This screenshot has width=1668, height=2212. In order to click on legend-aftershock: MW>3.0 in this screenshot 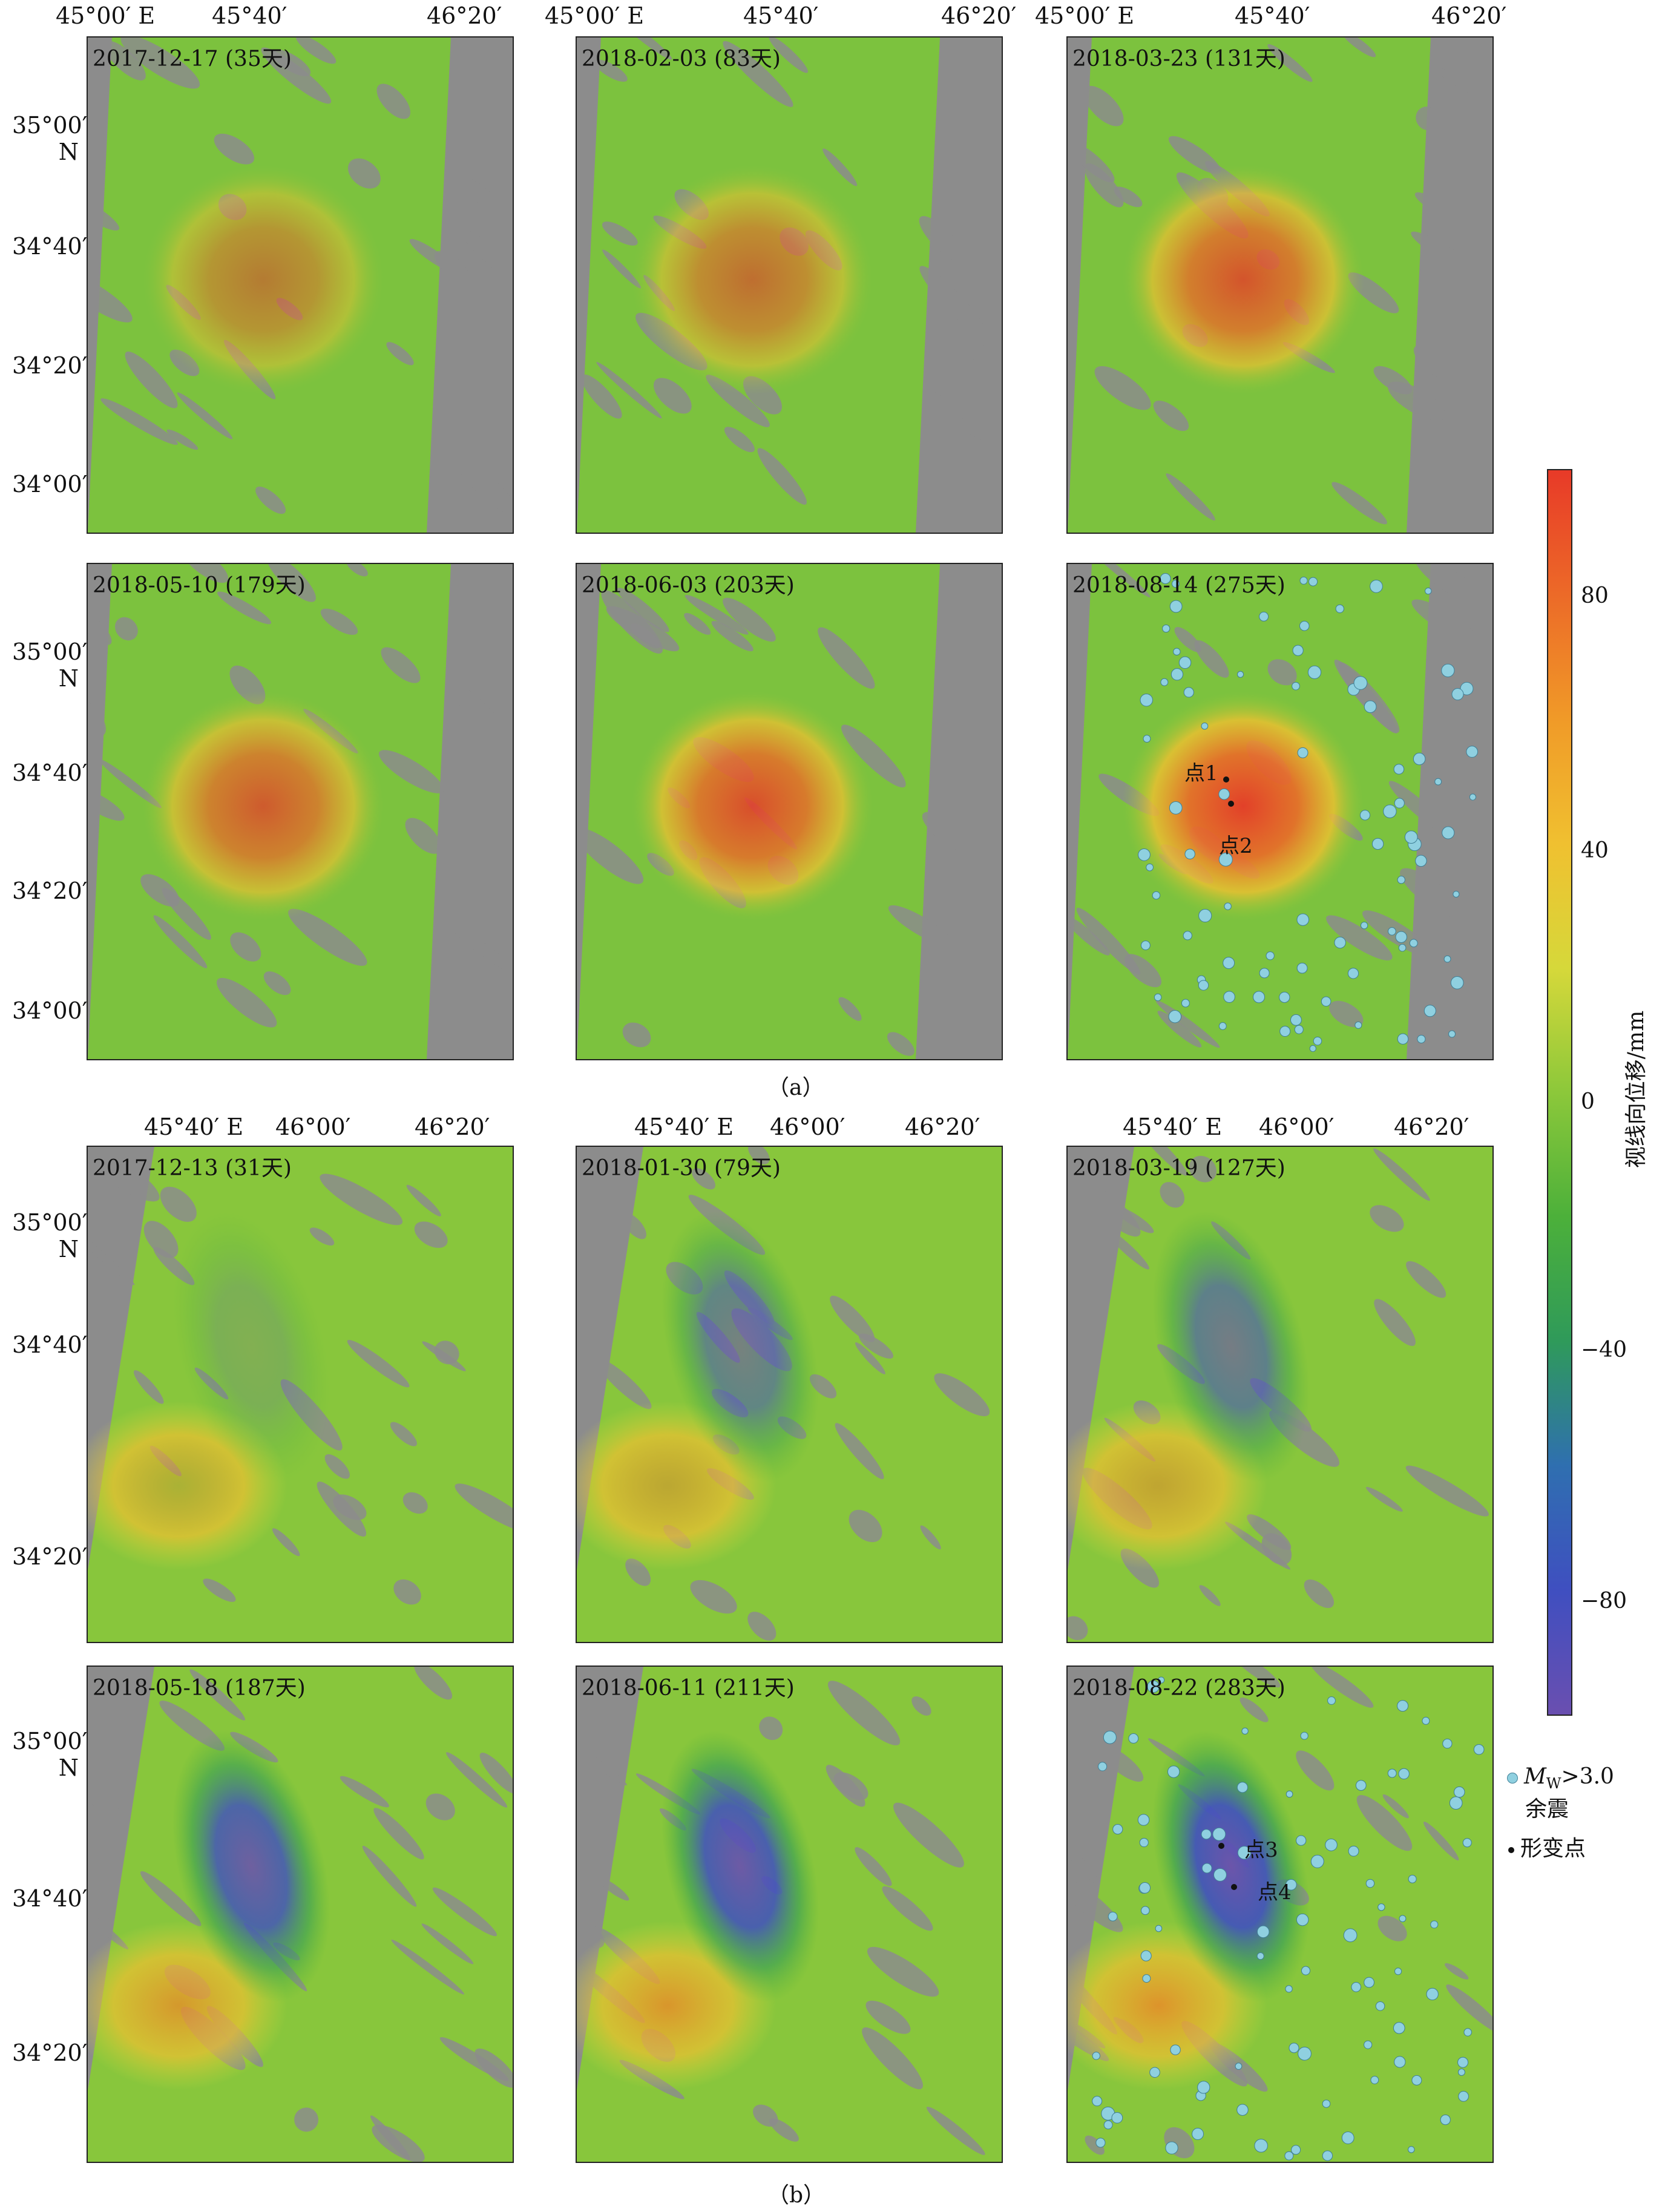, I will do `click(1560, 1778)`.